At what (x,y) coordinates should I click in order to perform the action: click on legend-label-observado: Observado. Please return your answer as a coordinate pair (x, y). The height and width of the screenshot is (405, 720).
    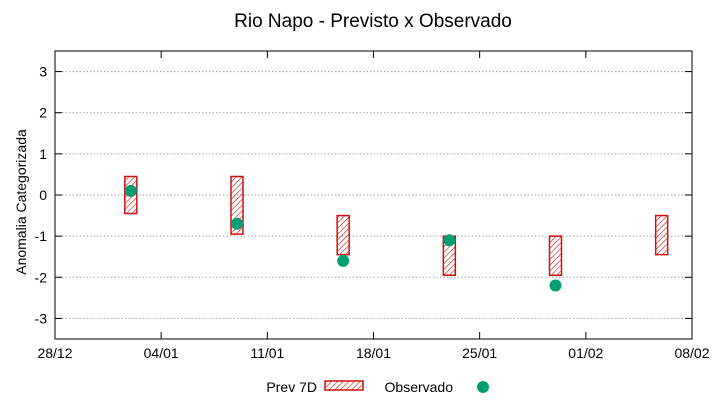
    Looking at the image, I should click on (419, 387).